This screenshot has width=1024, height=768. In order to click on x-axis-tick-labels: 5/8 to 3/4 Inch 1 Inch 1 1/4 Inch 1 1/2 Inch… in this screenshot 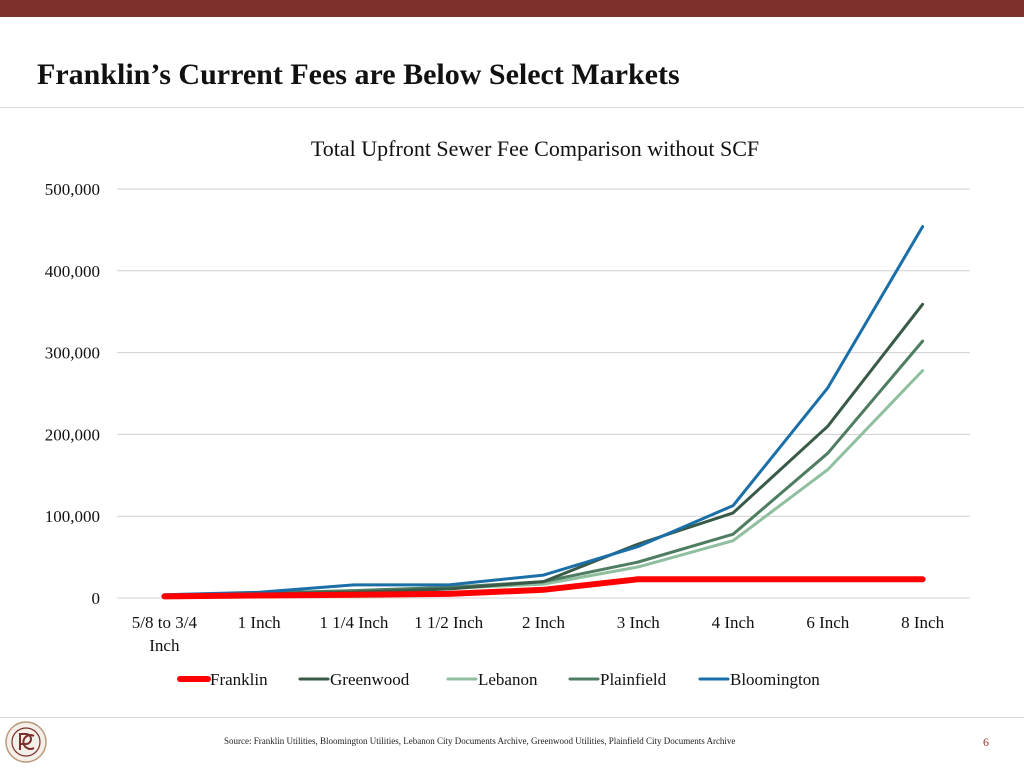, I will do `click(538, 634)`.